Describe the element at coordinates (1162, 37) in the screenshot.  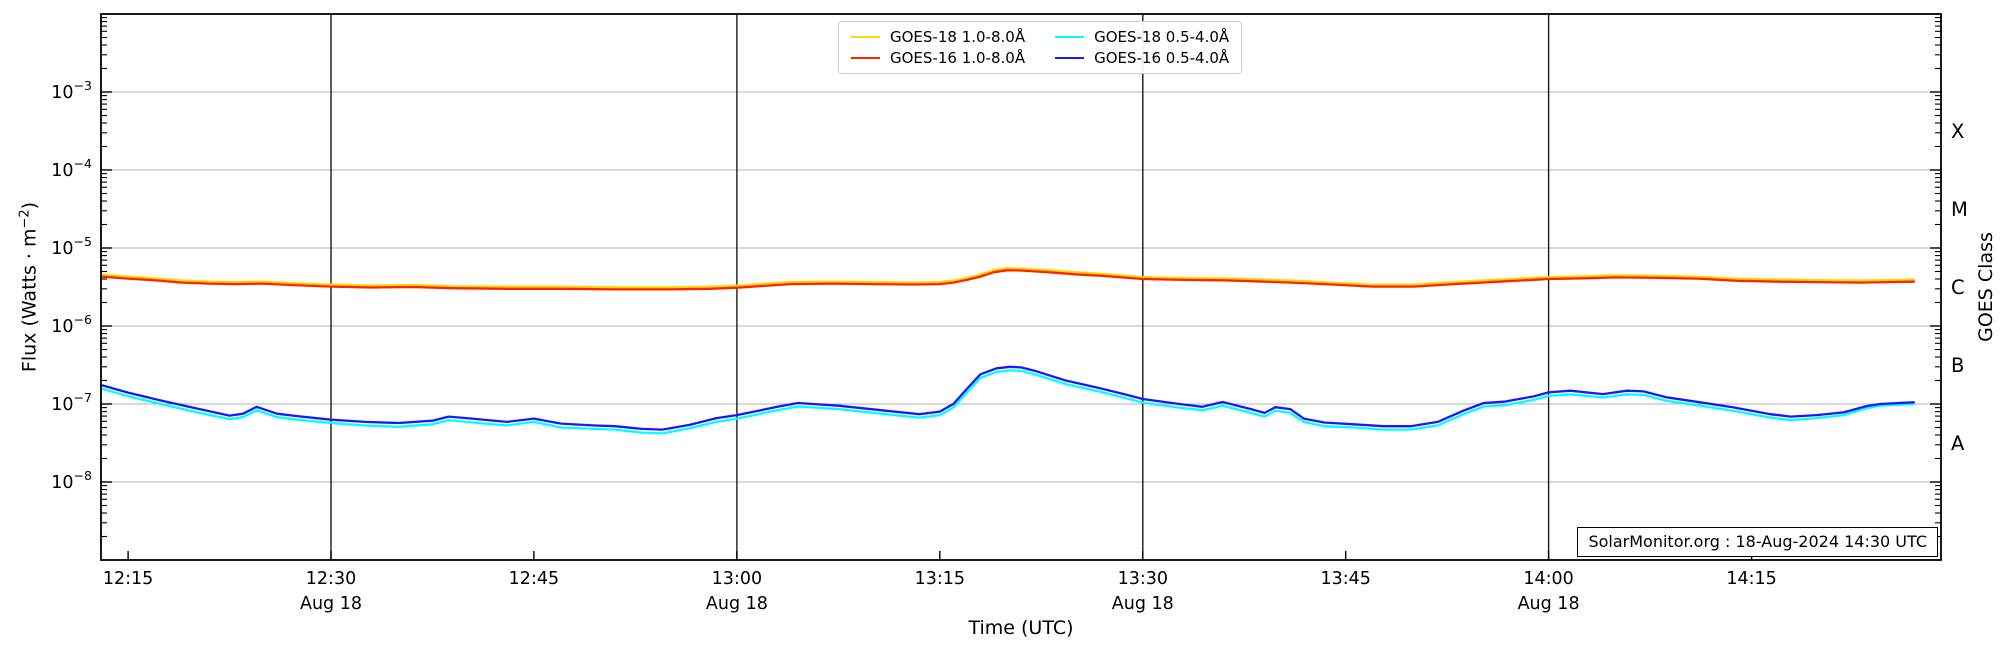
I see `legend-label: GOES-18 0.5-4.0Å` at that location.